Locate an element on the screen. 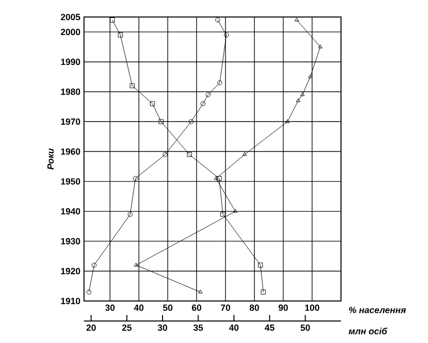 This screenshot has width=428, height=343. y-tick-label: 1910 is located at coordinates (70, 301).